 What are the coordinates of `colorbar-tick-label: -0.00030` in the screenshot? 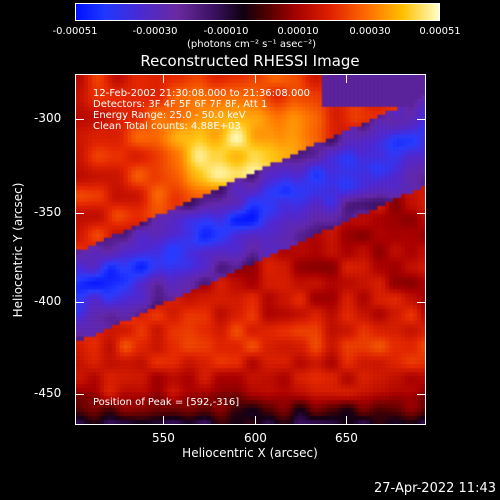 It's located at (155, 31).